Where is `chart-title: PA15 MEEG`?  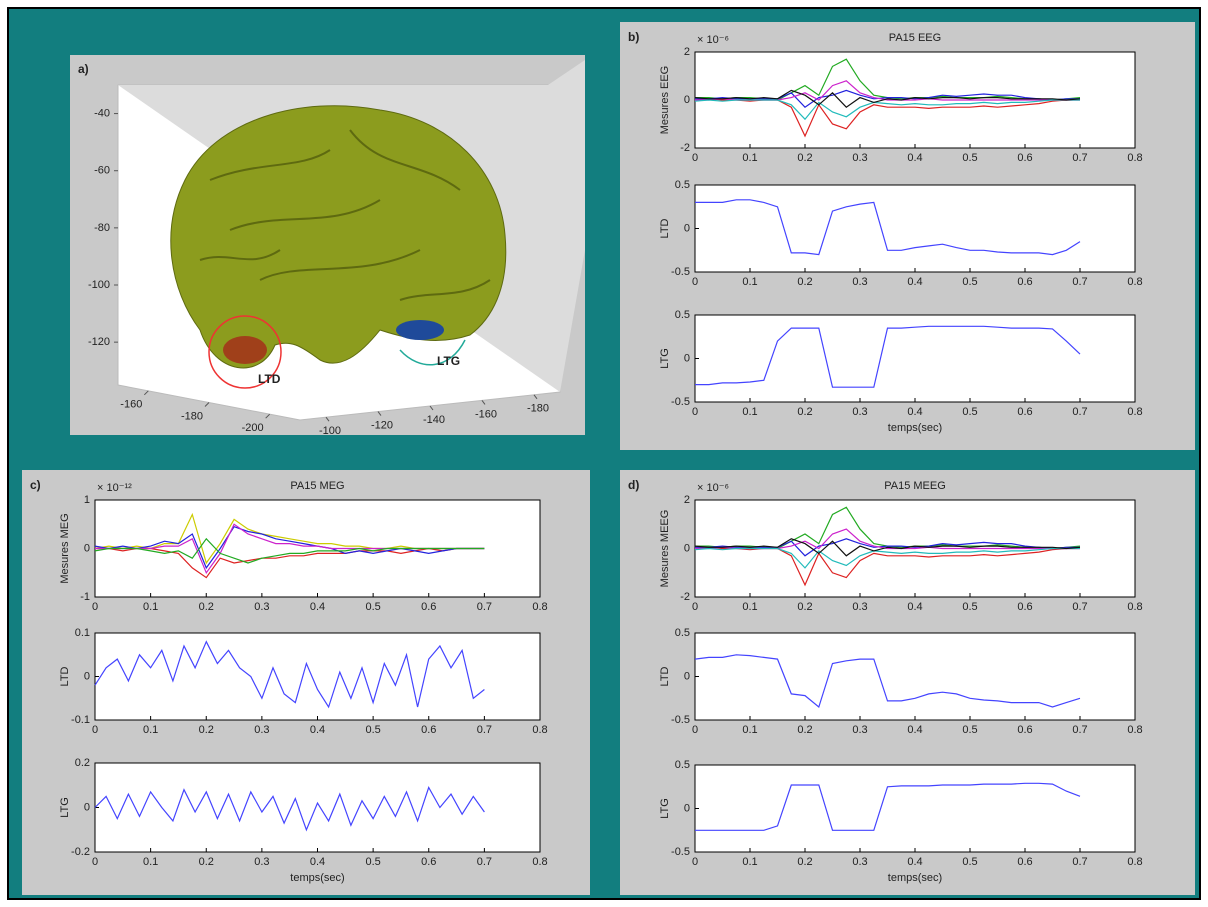
chart-title: PA15 MEEG is located at coordinates (915, 486).